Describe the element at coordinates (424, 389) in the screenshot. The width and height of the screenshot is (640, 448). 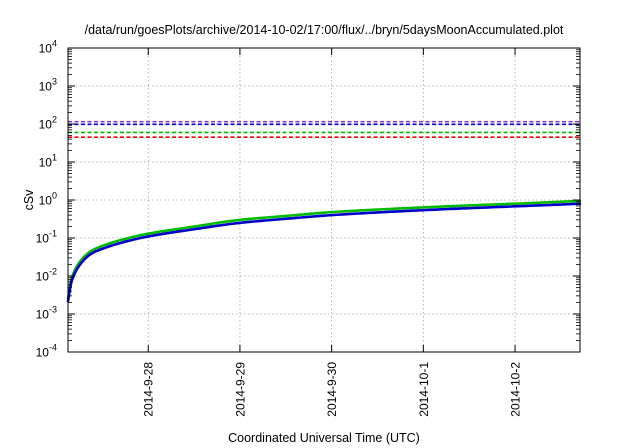
I see `x-tick-label: 2014-10-1` at that location.